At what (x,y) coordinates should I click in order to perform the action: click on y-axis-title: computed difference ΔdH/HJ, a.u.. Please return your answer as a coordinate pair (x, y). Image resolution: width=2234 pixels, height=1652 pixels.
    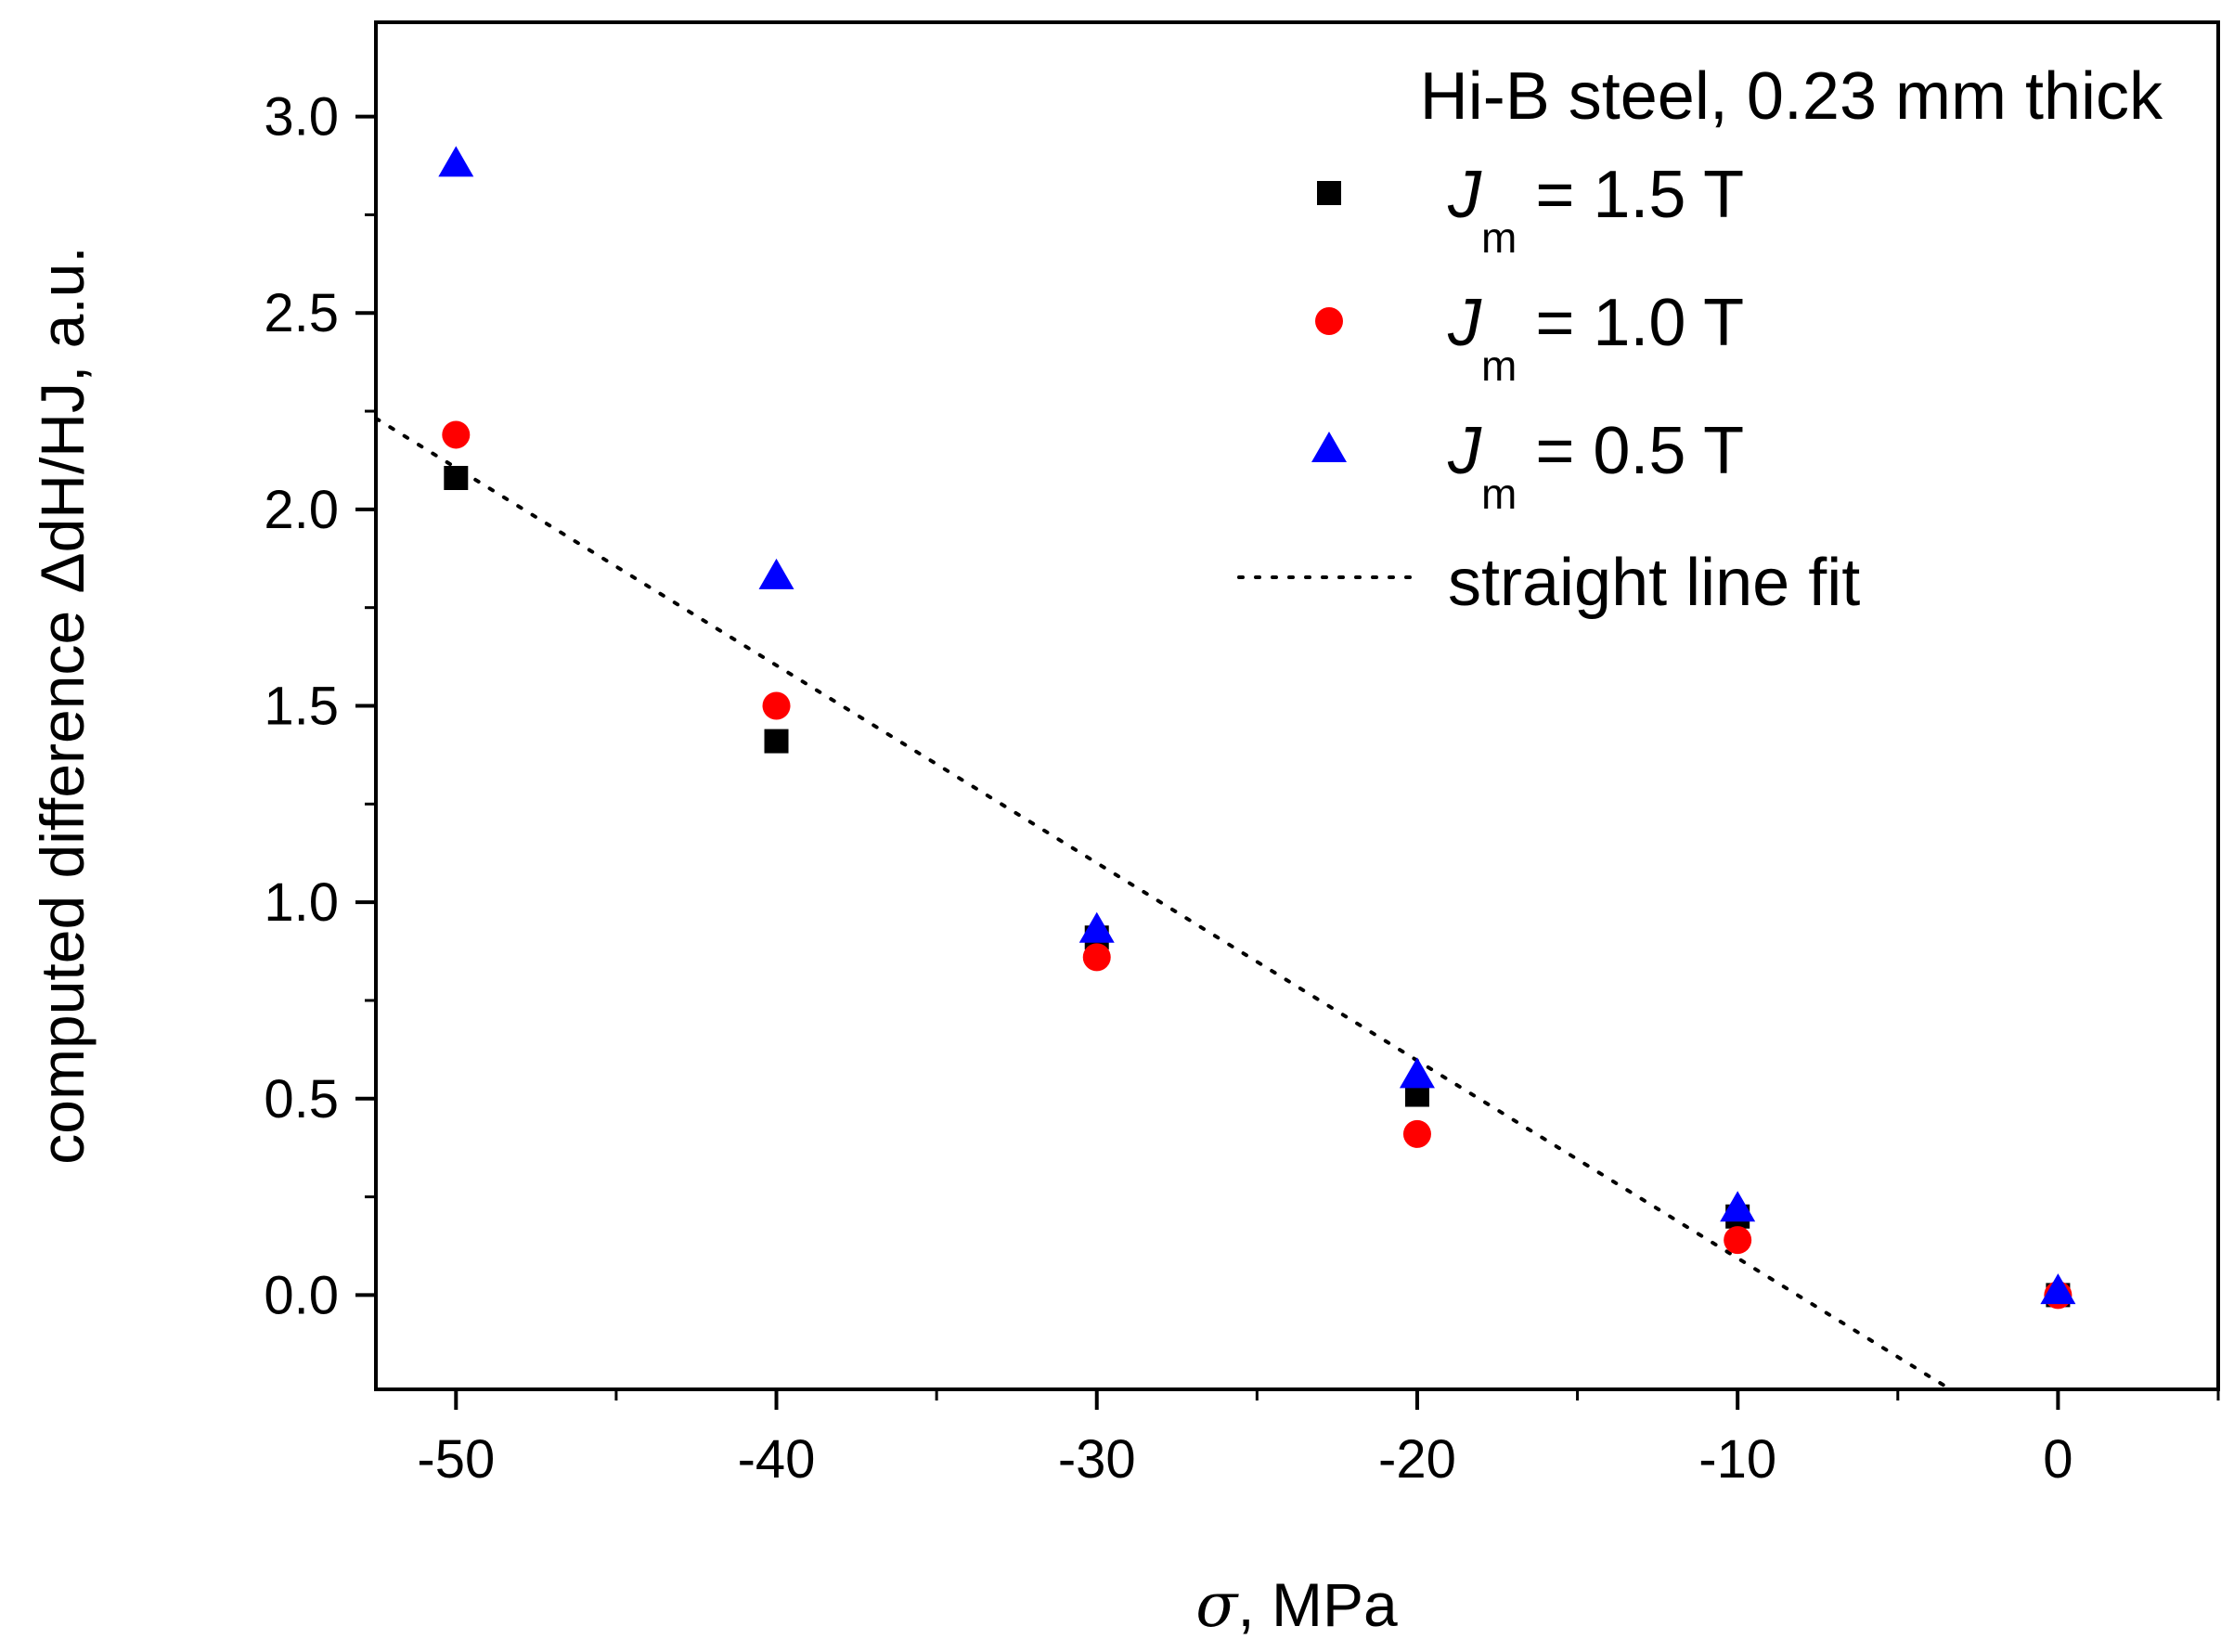
    Looking at the image, I should click on (62, 705).